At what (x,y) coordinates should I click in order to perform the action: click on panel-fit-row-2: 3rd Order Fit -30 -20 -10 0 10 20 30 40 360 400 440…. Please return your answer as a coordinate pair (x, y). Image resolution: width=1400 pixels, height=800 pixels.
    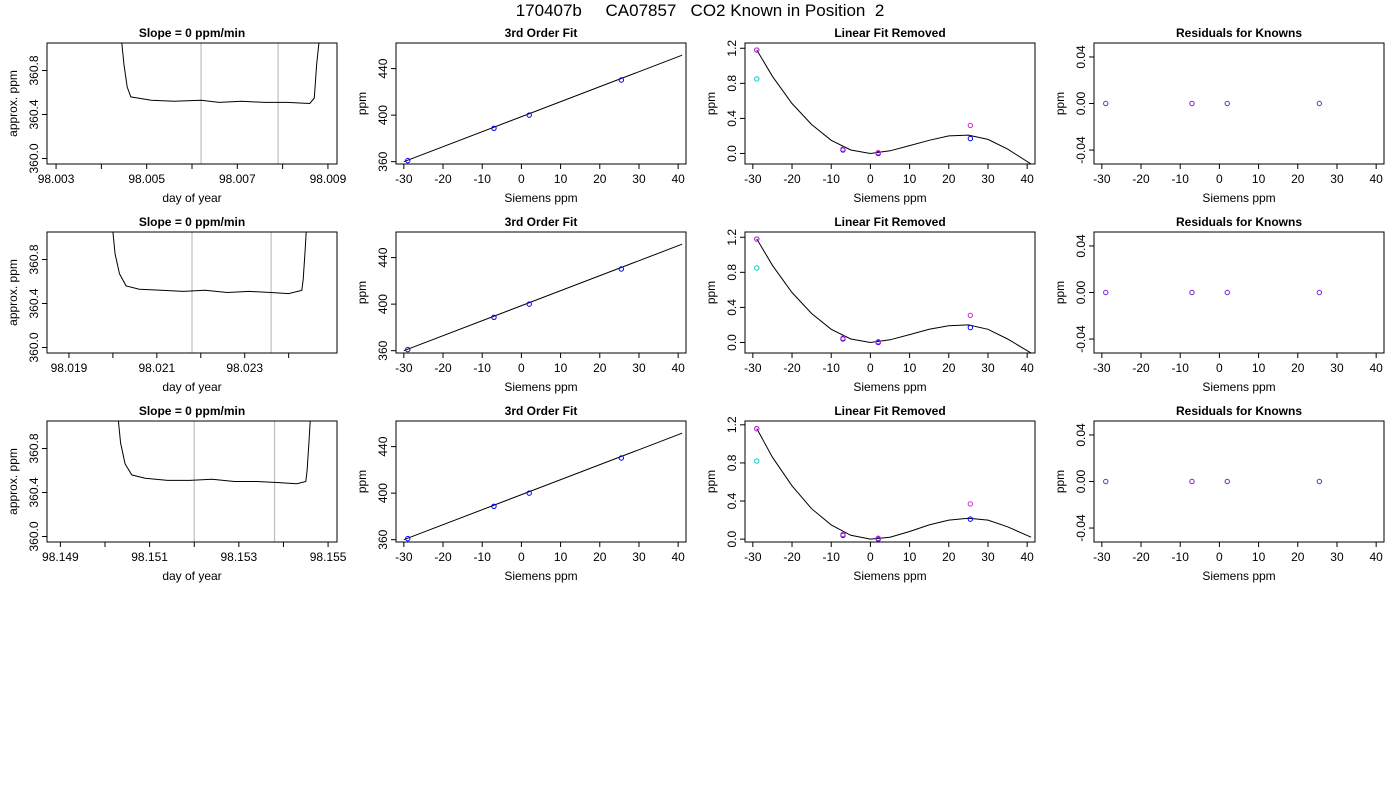
    Looking at the image, I should click on (521, 304).